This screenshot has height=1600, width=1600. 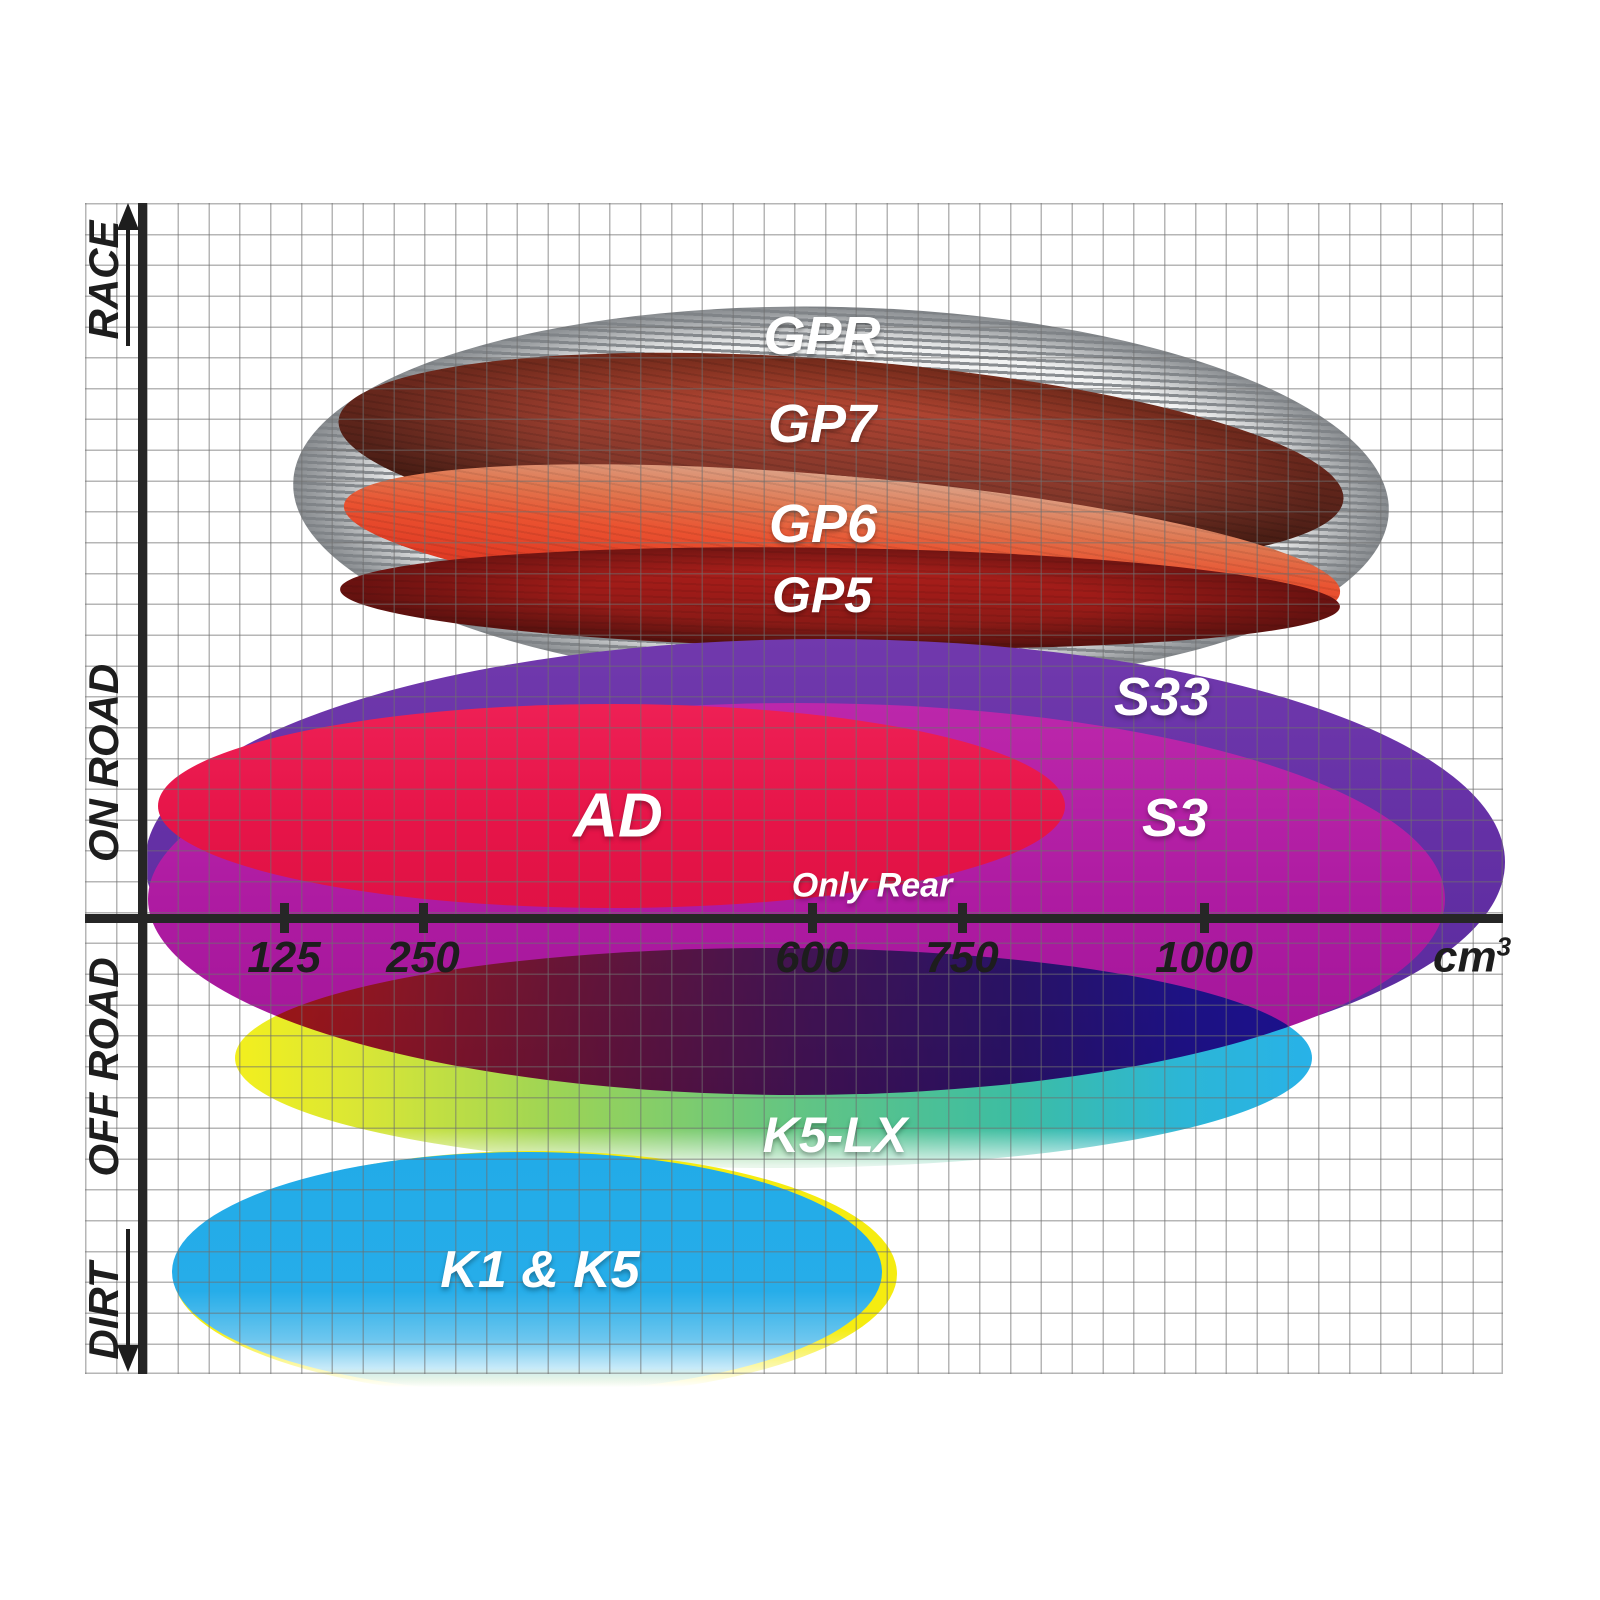 What do you see at coordinates (103, 763) in the screenshot?
I see `y-category-on-road: ON ROAD` at bounding box center [103, 763].